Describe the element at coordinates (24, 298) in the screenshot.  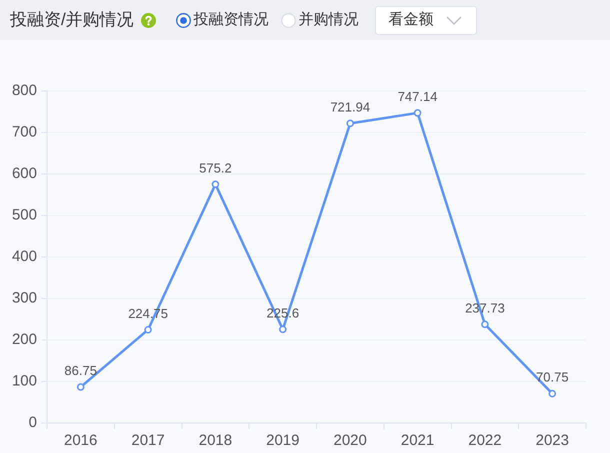
I see `y-tick-label: 300` at that location.